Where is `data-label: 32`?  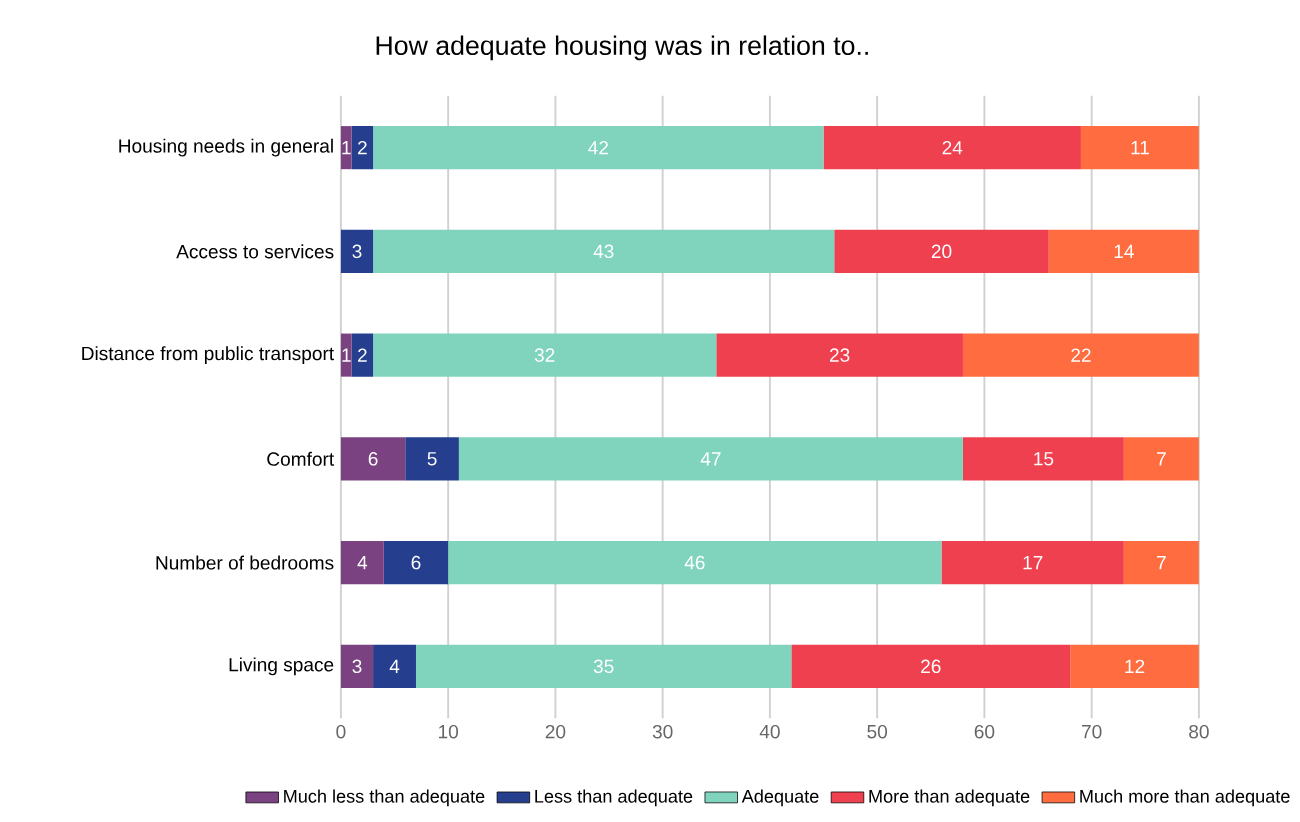 data-label: 32 is located at coordinates (544, 355).